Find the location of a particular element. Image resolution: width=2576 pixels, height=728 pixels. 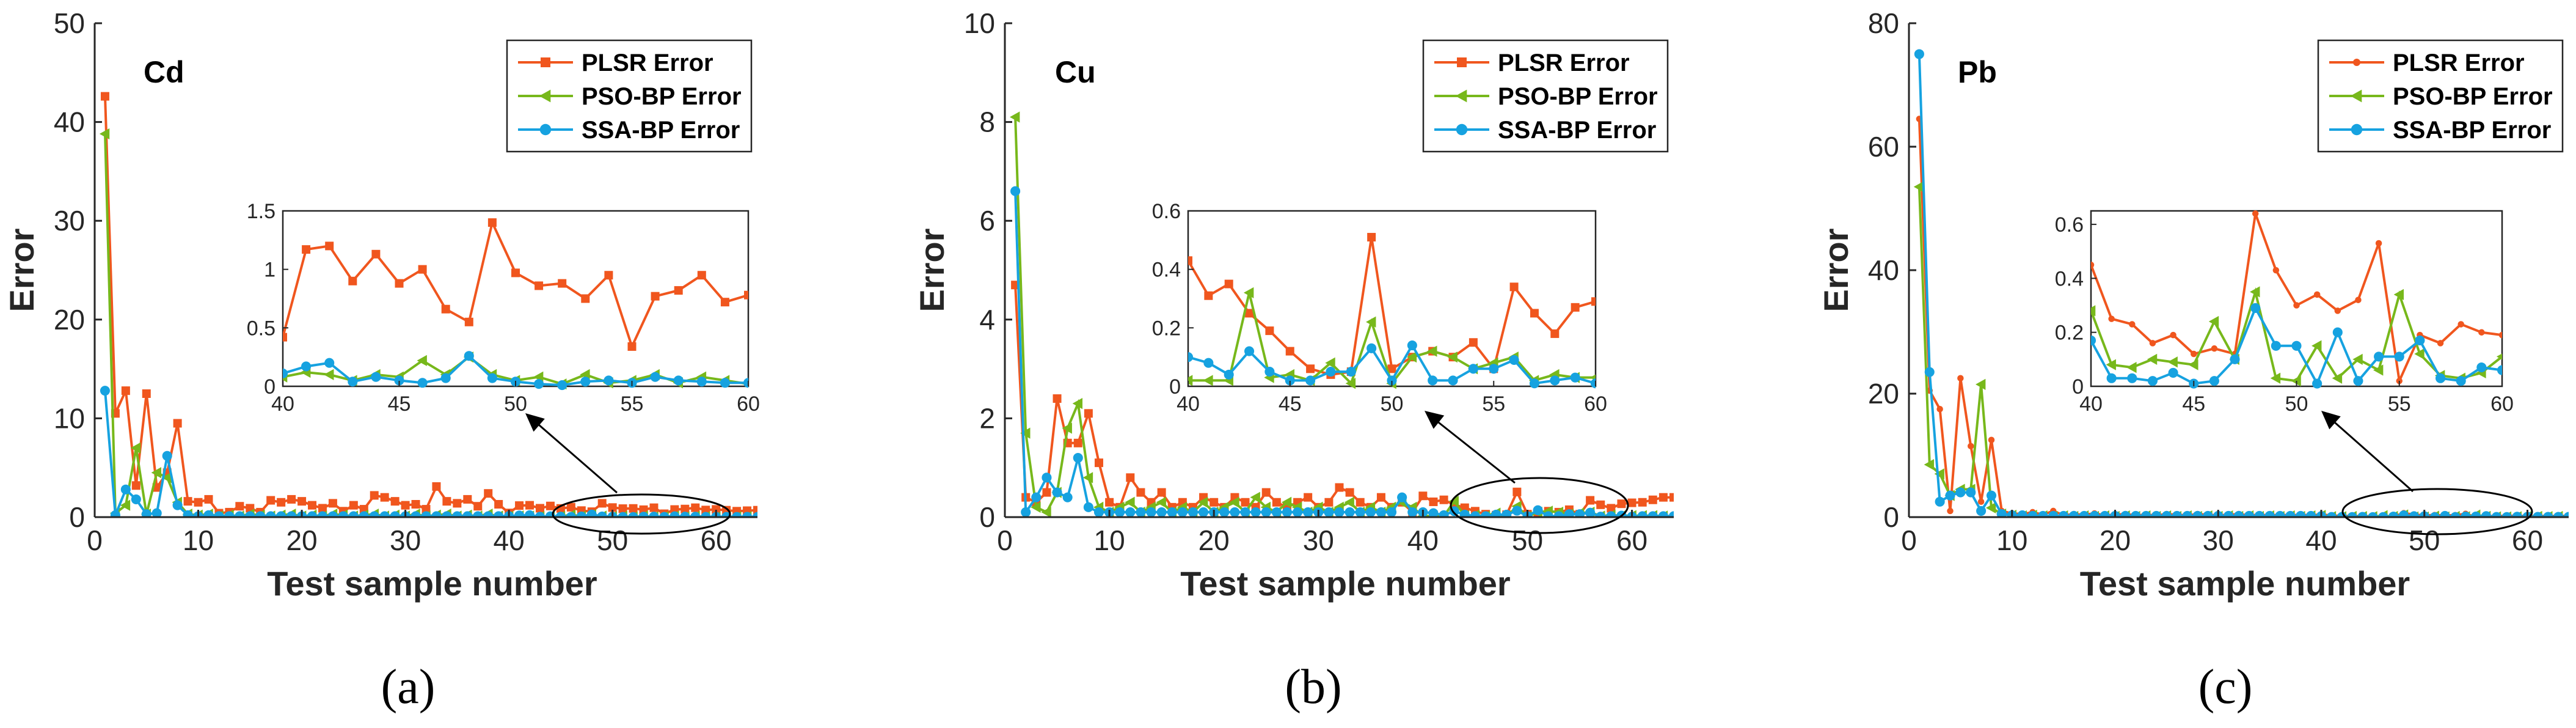

legend: PLSR Error PSO-BP Error SSA-BP Error is located at coordinates (629, 96).